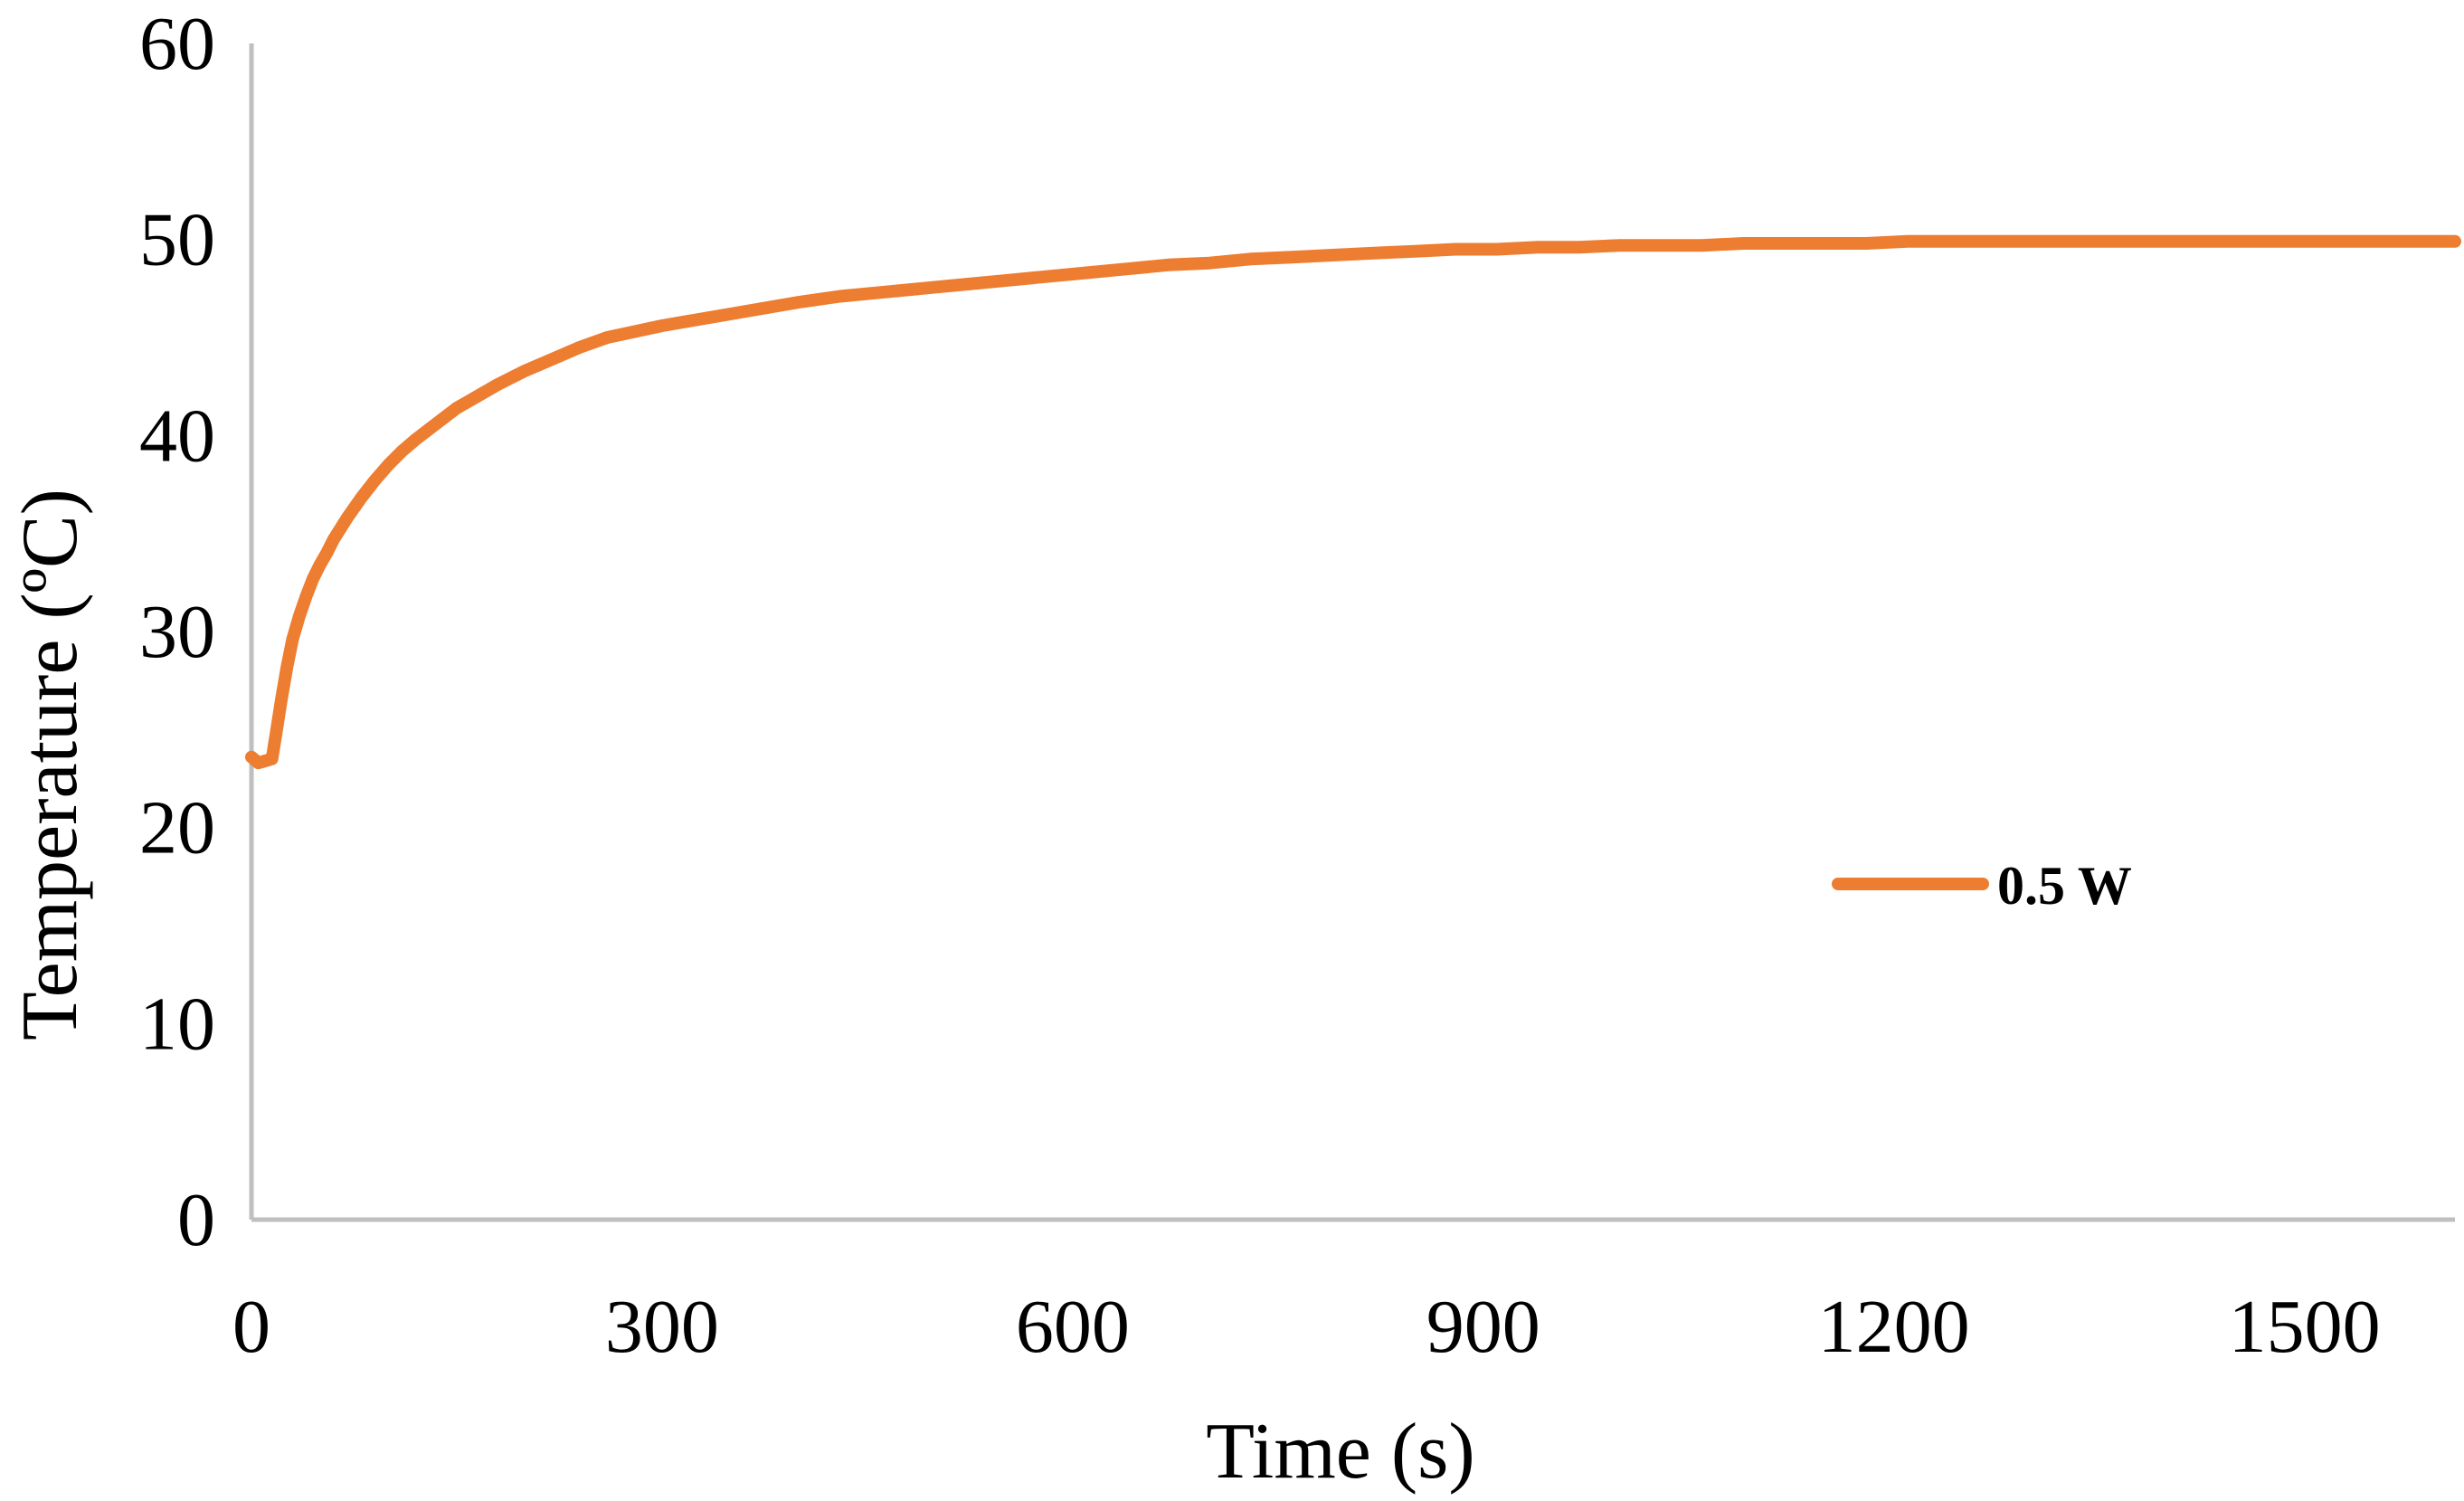  I want to click on y-tick-label: 0, so click(196, 1220).